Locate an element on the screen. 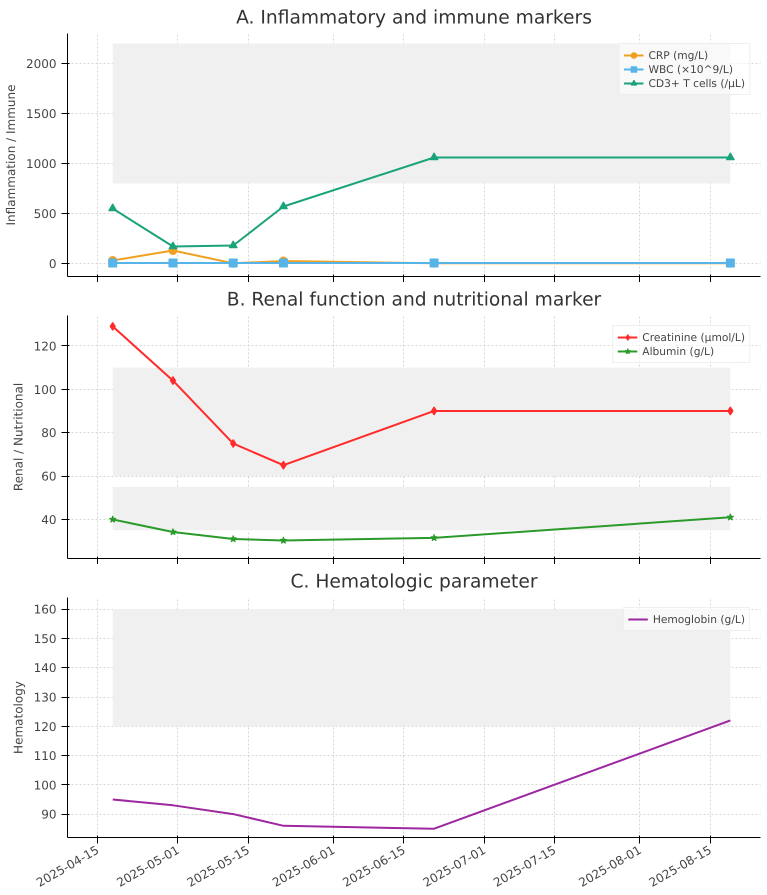 This screenshot has height=895, width=767. y-tick-label: 60 is located at coordinates (49, 477).